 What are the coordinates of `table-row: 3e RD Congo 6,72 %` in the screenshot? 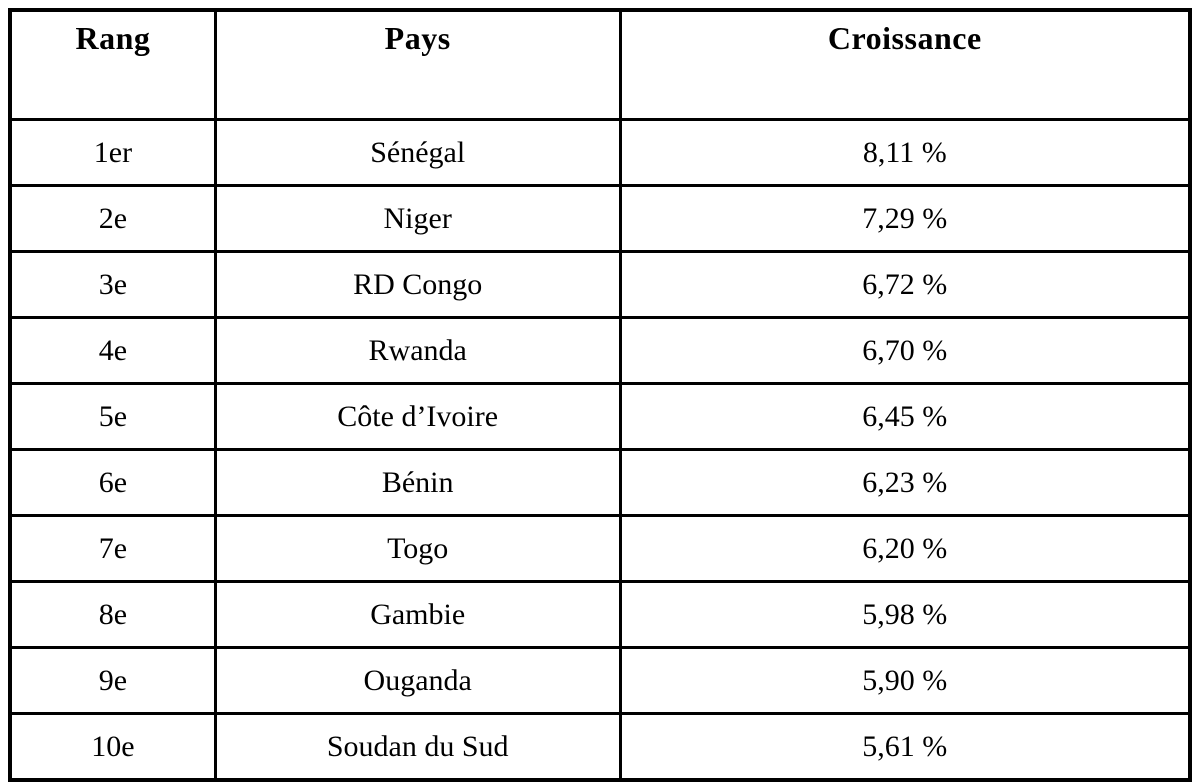 It's located at (600, 284).